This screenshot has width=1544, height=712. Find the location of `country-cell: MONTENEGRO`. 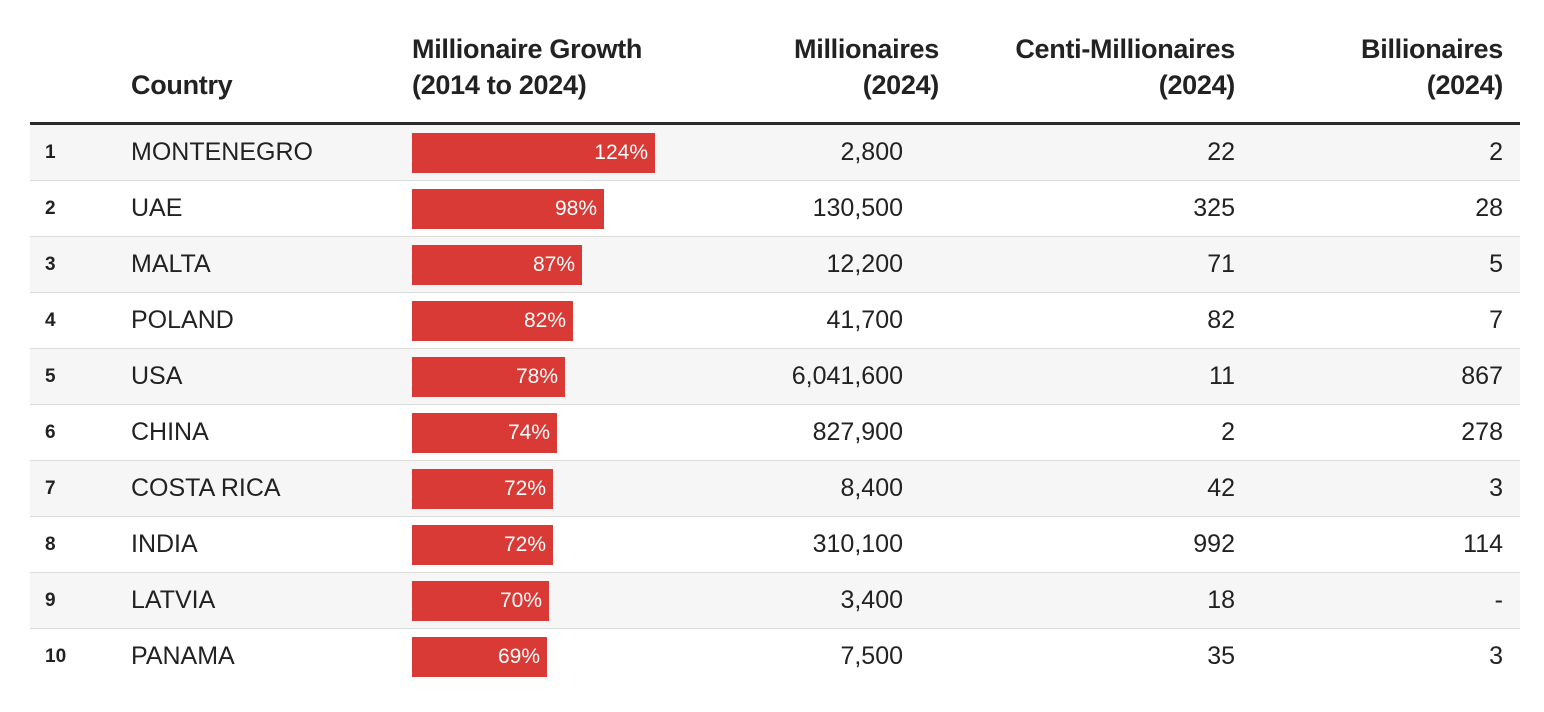

country-cell: MONTENEGRO is located at coordinates (222, 152).